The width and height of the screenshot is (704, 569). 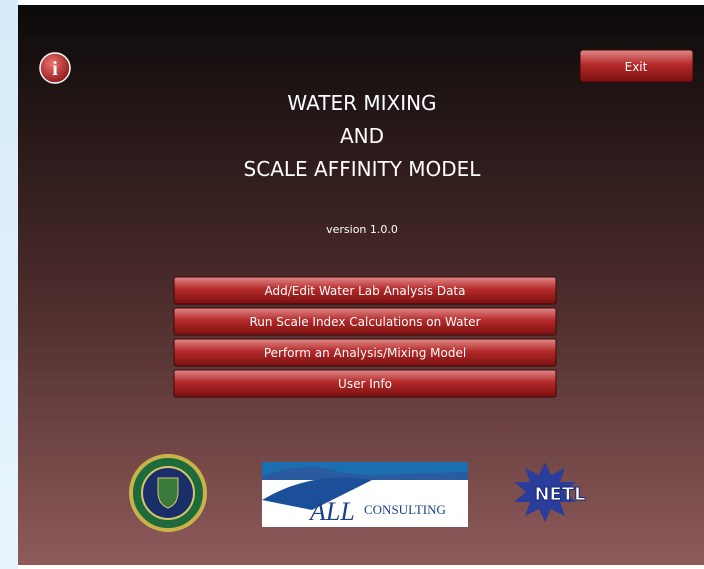 What do you see at coordinates (9, 284) in the screenshot?
I see `side-strip` at bounding box center [9, 284].